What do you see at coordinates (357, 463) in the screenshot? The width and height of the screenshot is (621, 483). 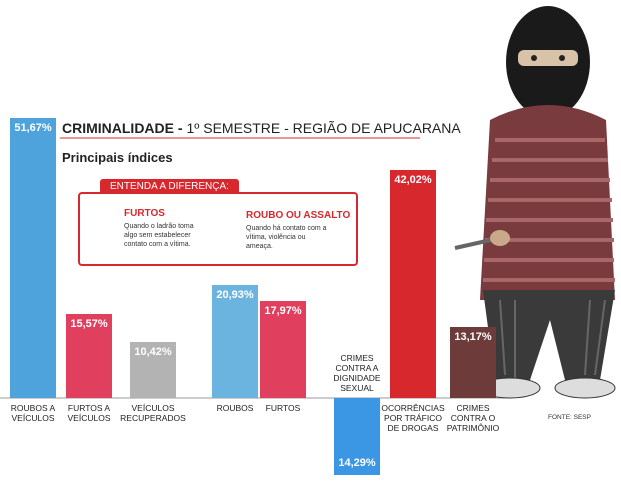 I see `value-label: 14,29%` at bounding box center [357, 463].